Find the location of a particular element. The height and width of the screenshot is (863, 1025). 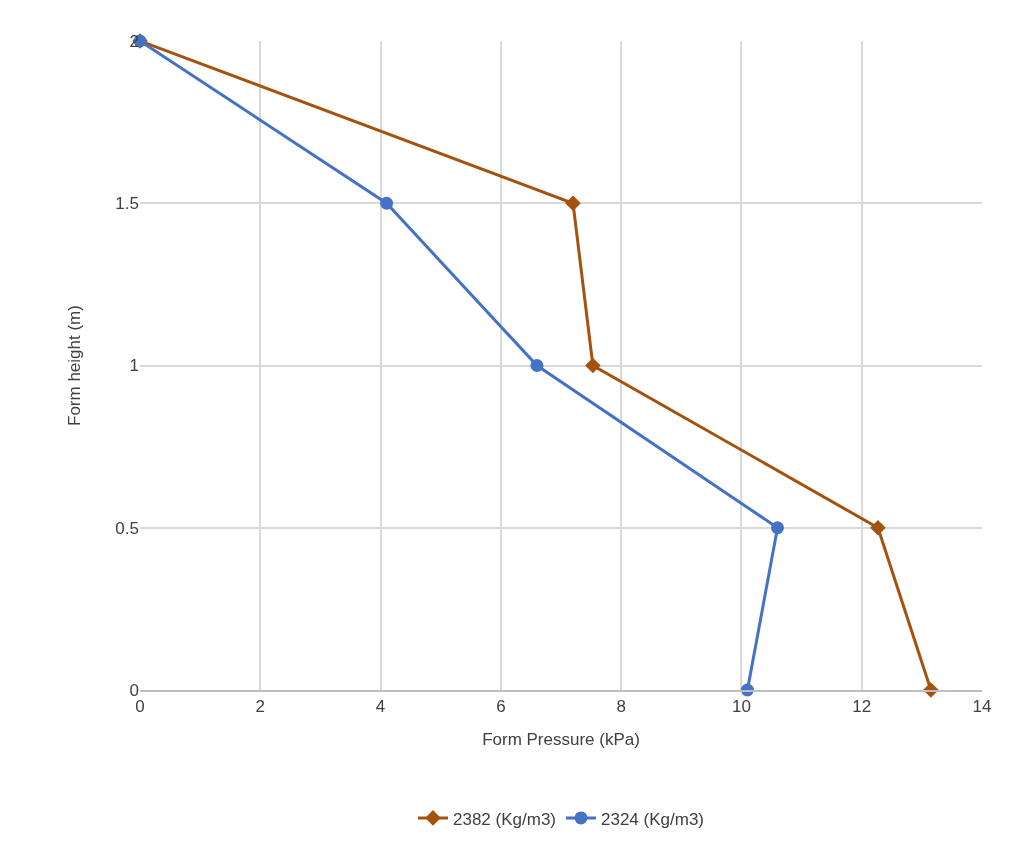

x-tick-label: 4 is located at coordinates (380, 707).